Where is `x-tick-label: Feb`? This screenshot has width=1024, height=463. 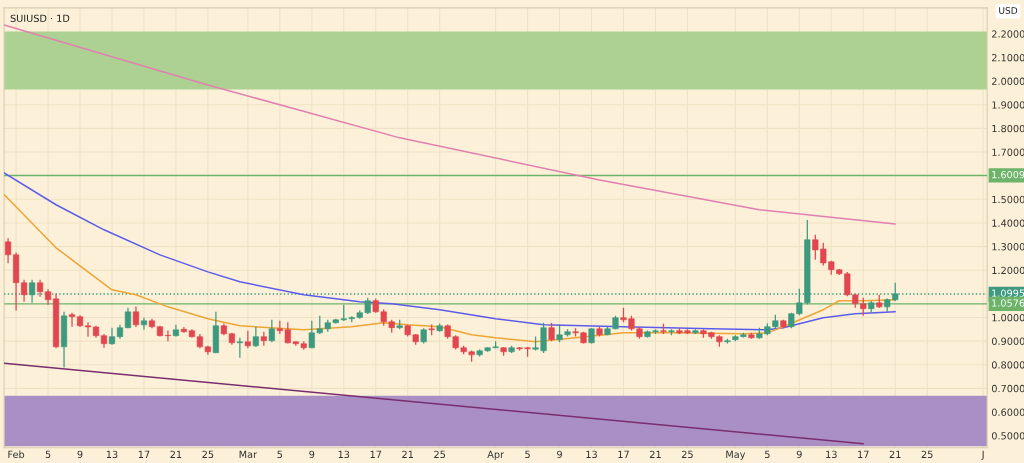 x-tick-label: Feb is located at coordinates (16, 454).